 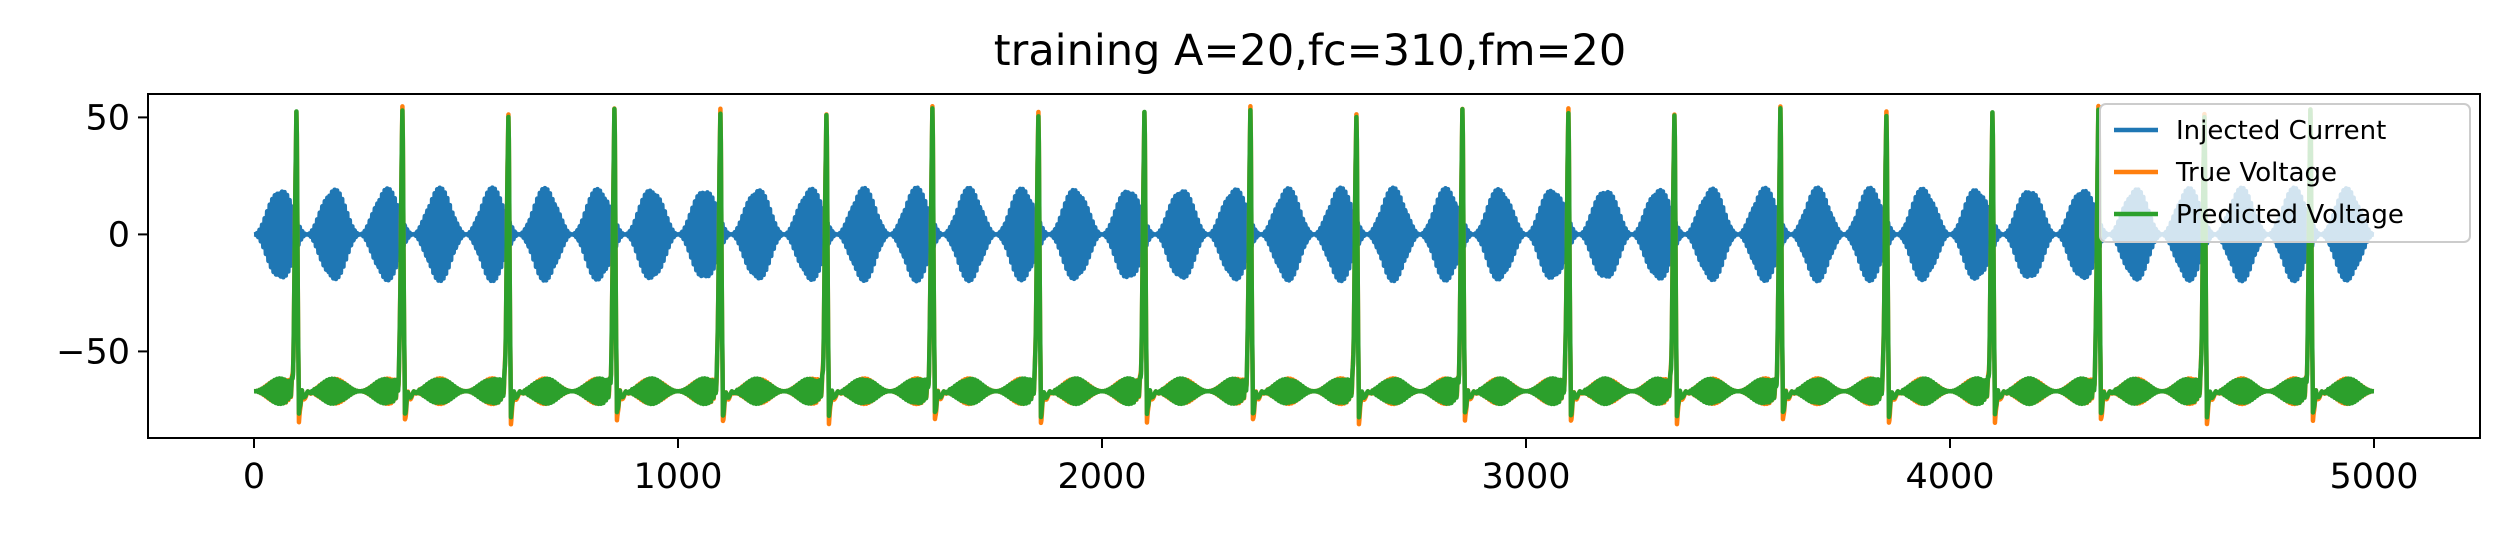 What do you see at coordinates (2290, 215) in the screenshot?
I see `legend-label: Predicted Voltage` at bounding box center [2290, 215].